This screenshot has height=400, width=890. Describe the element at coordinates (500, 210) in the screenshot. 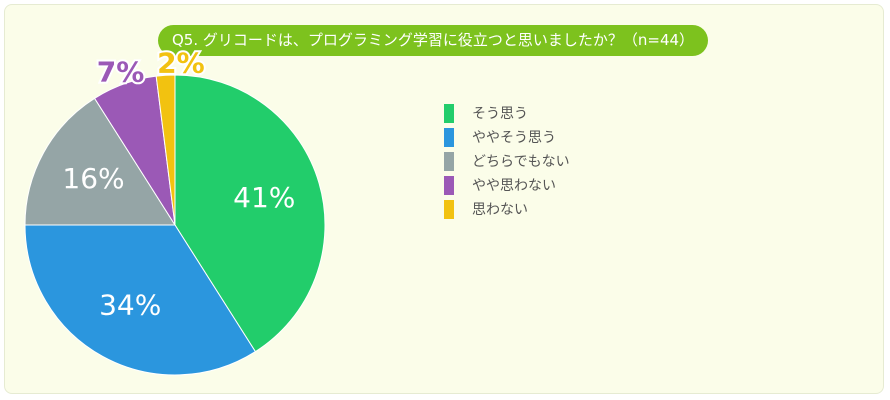

I see `legend-label: 思わない` at that location.